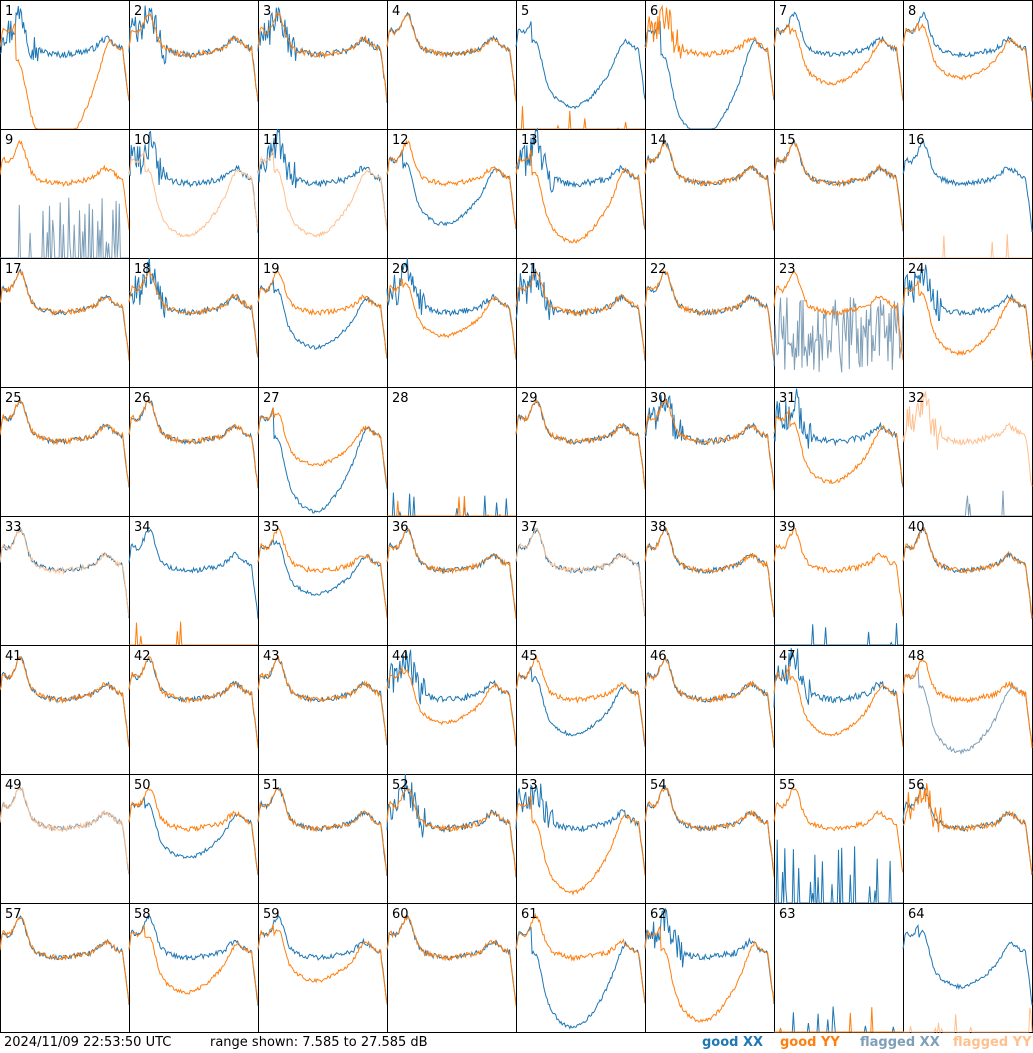  Describe the element at coordinates (529, 140) in the screenshot. I see `panel-label: 13` at that location.